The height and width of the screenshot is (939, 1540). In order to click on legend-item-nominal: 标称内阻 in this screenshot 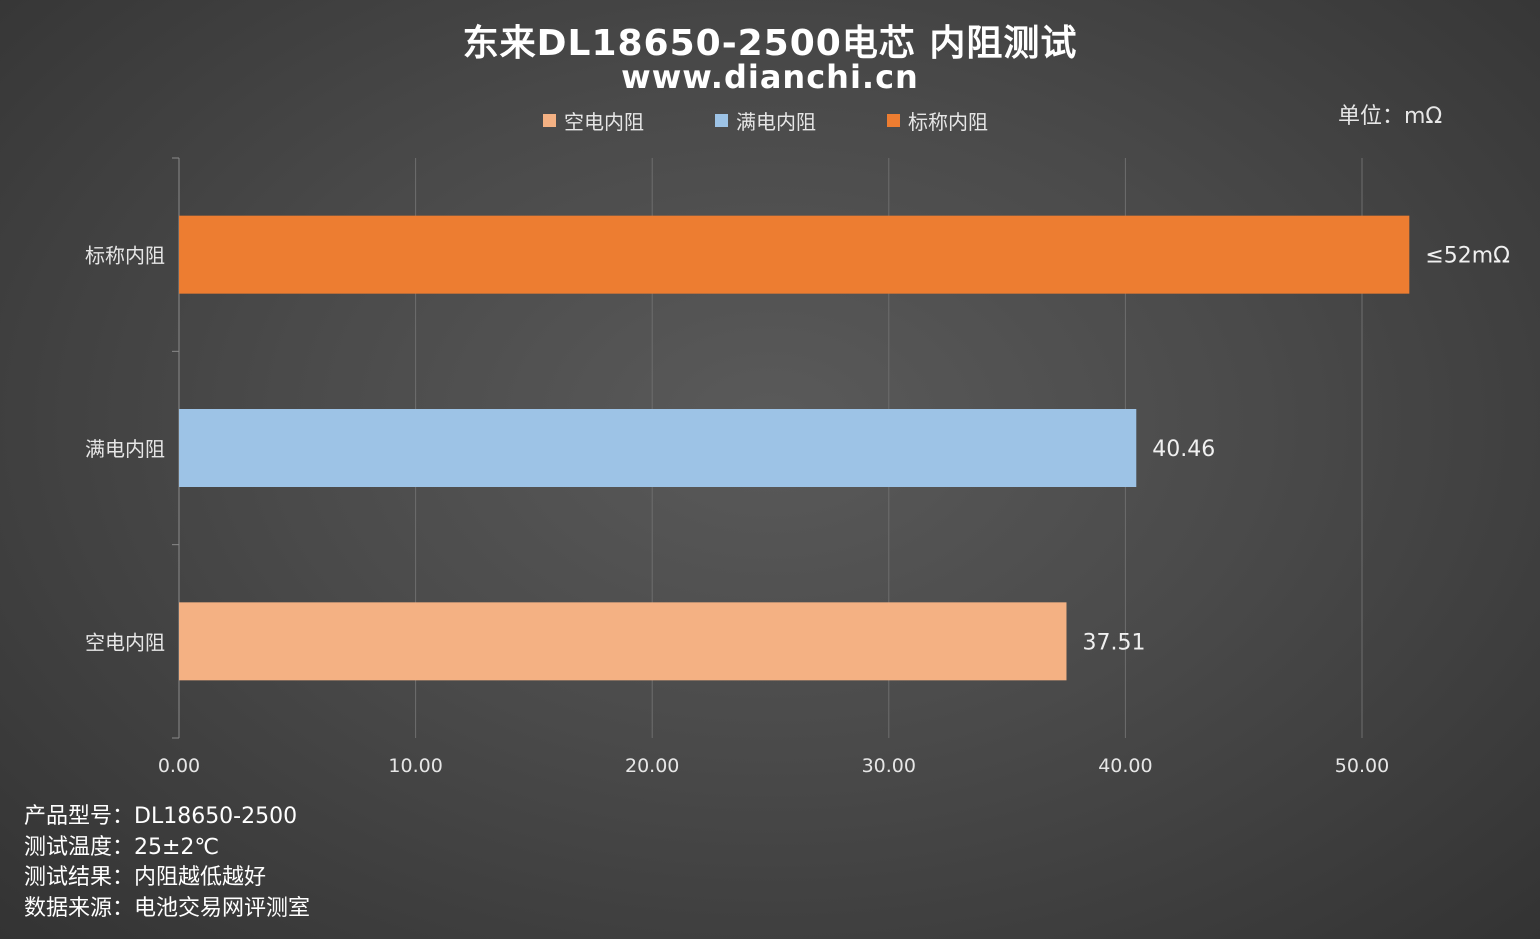, I will do `click(973, 120)`.